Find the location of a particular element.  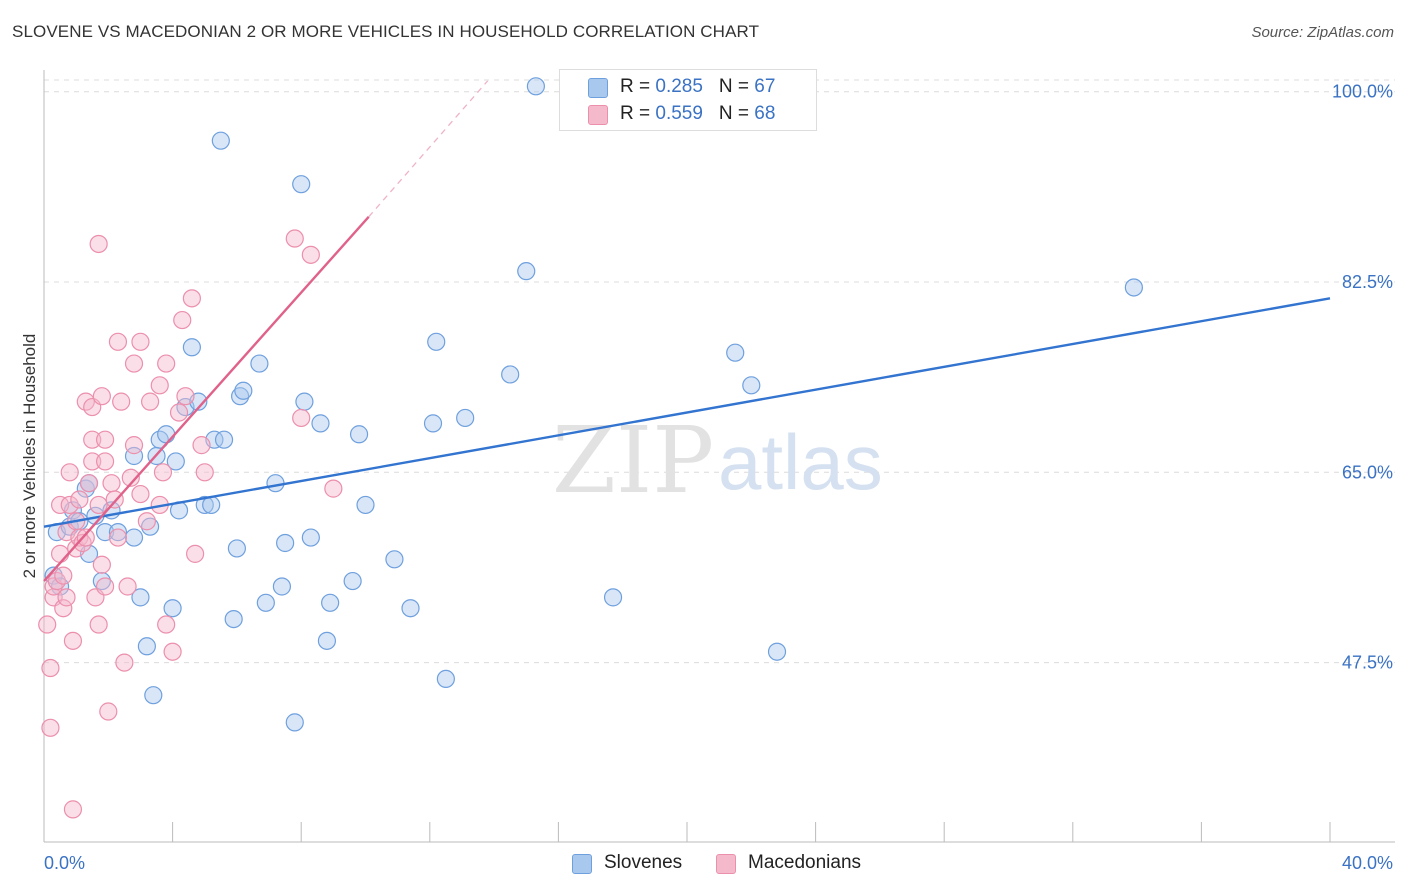

chart-source: Source: ZipAtlas.com is located at coordinates (1322, 32).